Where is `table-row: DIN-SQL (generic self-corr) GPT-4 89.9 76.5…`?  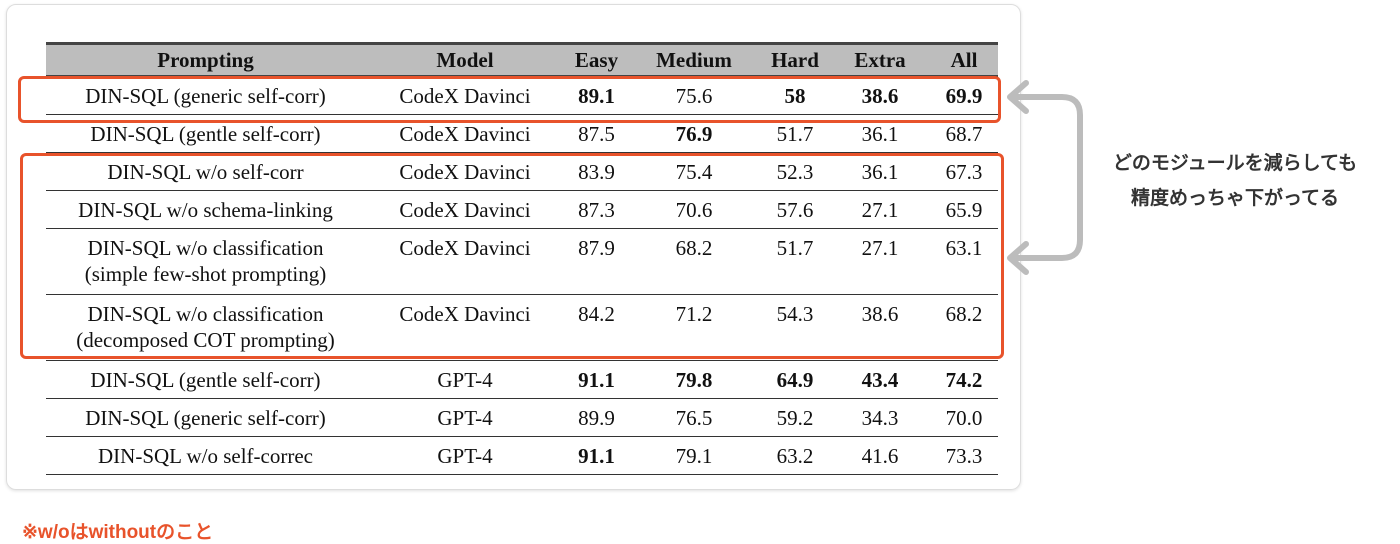
table-row: DIN-SQL (generic self-corr) GPT-4 89.9 76.5… is located at coordinates (522, 417).